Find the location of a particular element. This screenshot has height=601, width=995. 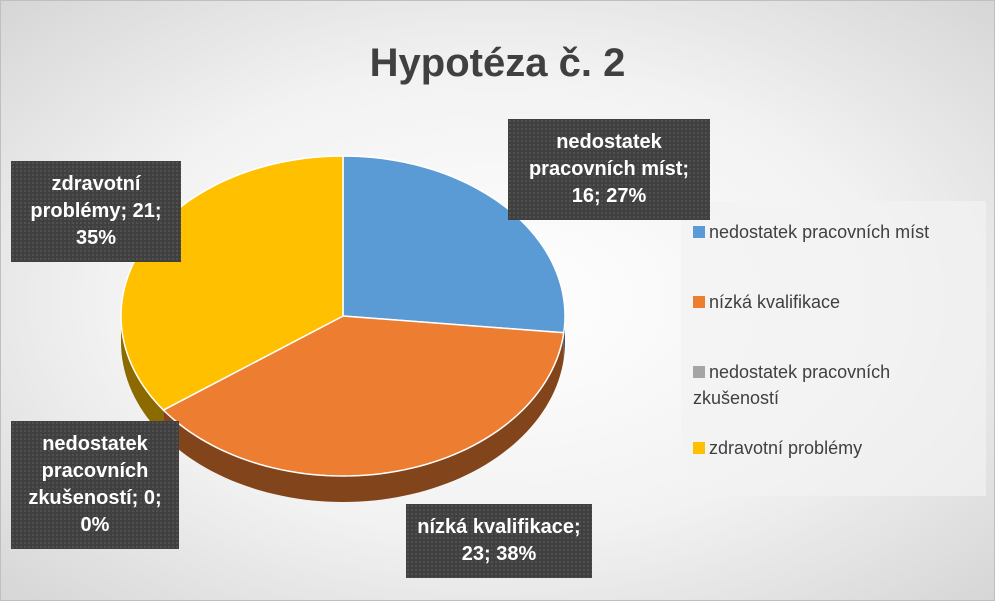

legend-label: nedostatek pracovních zkušeností is located at coordinates (792, 385).